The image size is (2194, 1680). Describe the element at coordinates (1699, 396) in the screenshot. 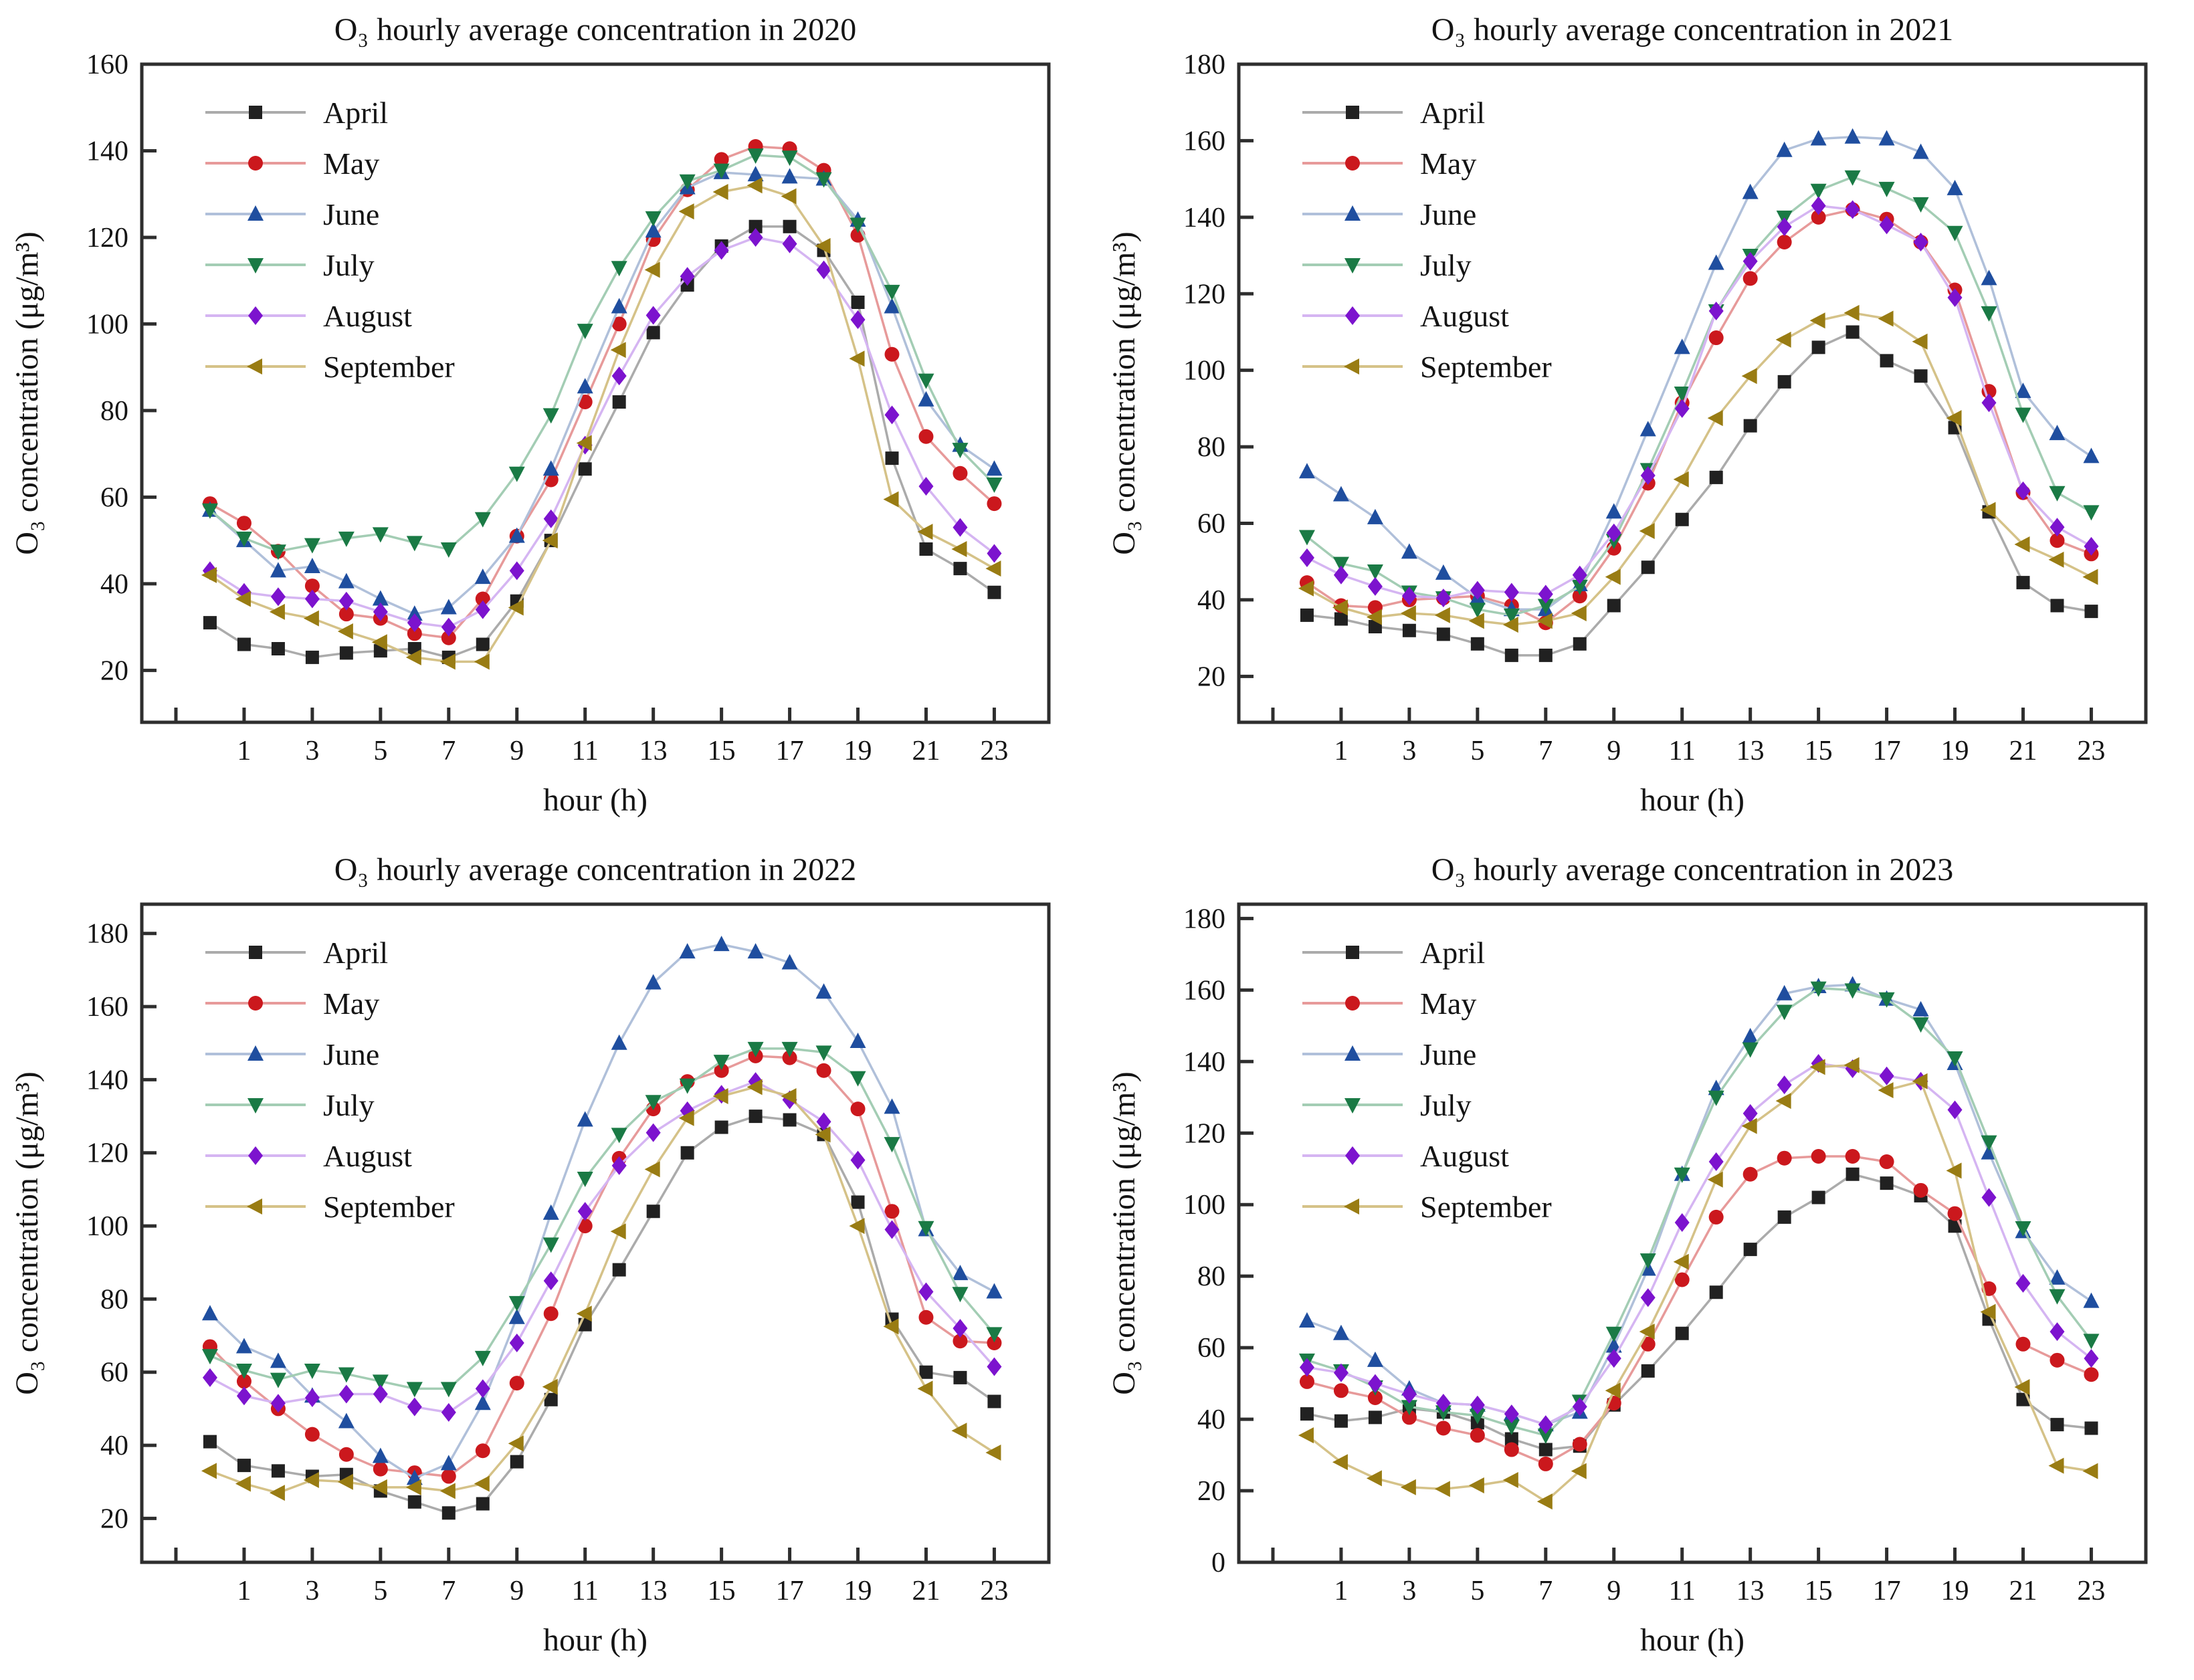

I see `series-line-july` at that location.